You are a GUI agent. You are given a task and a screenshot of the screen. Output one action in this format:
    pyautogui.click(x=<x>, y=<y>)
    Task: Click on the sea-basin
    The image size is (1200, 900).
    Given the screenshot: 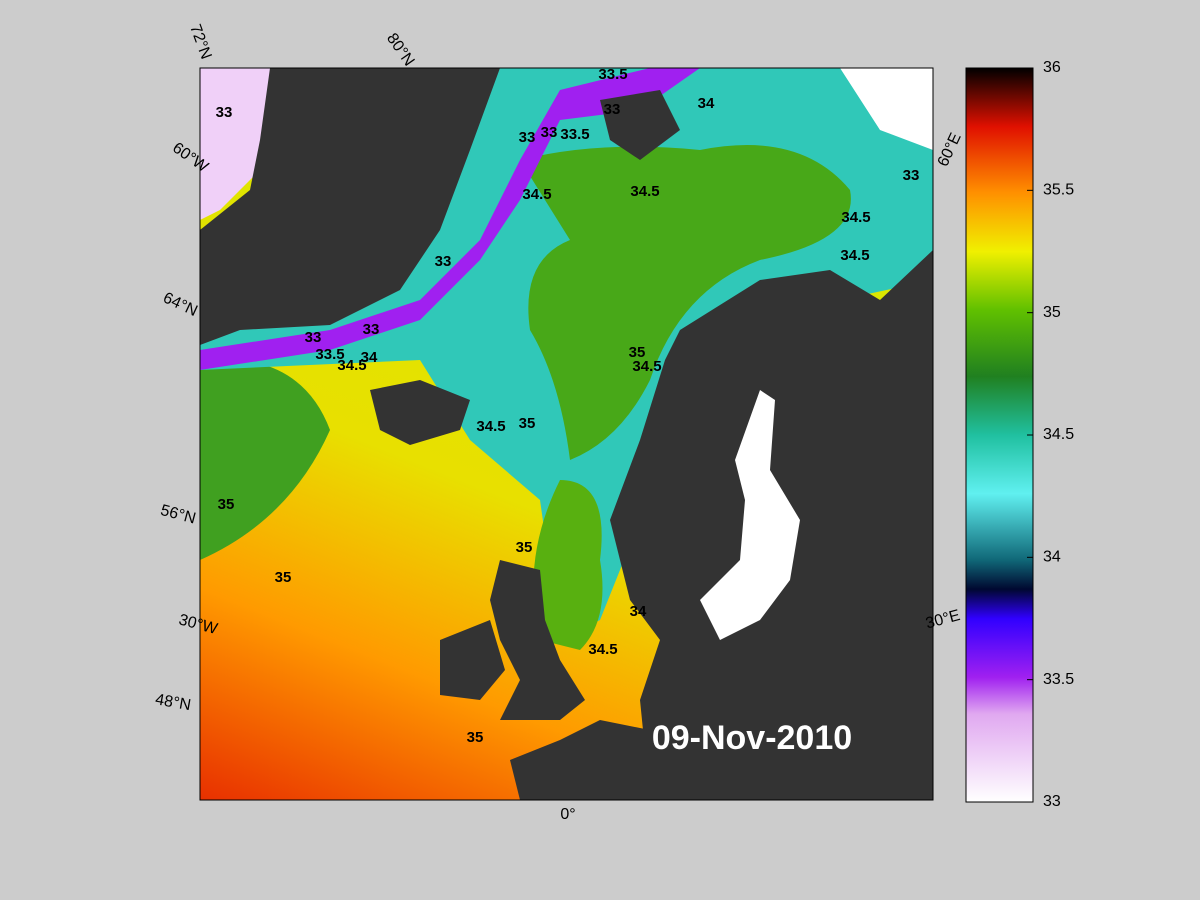 What is the action you would take?
    pyautogui.click(x=750, y=515)
    